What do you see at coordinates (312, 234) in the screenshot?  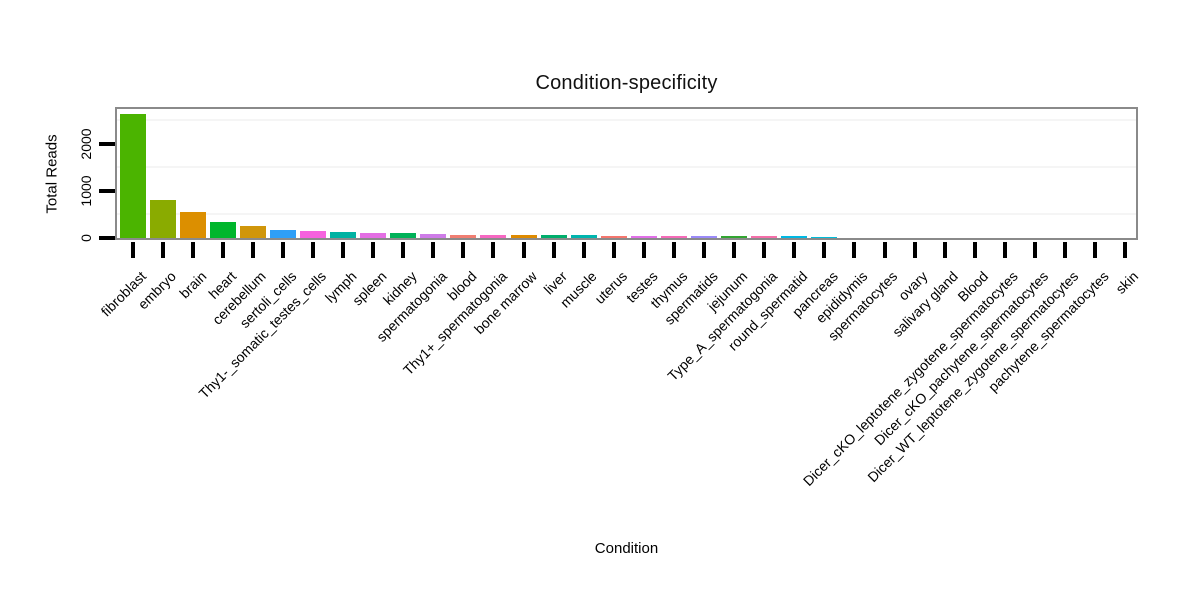 I see `bar-Thy1-_somatic_testes_cells` at bounding box center [312, 234].